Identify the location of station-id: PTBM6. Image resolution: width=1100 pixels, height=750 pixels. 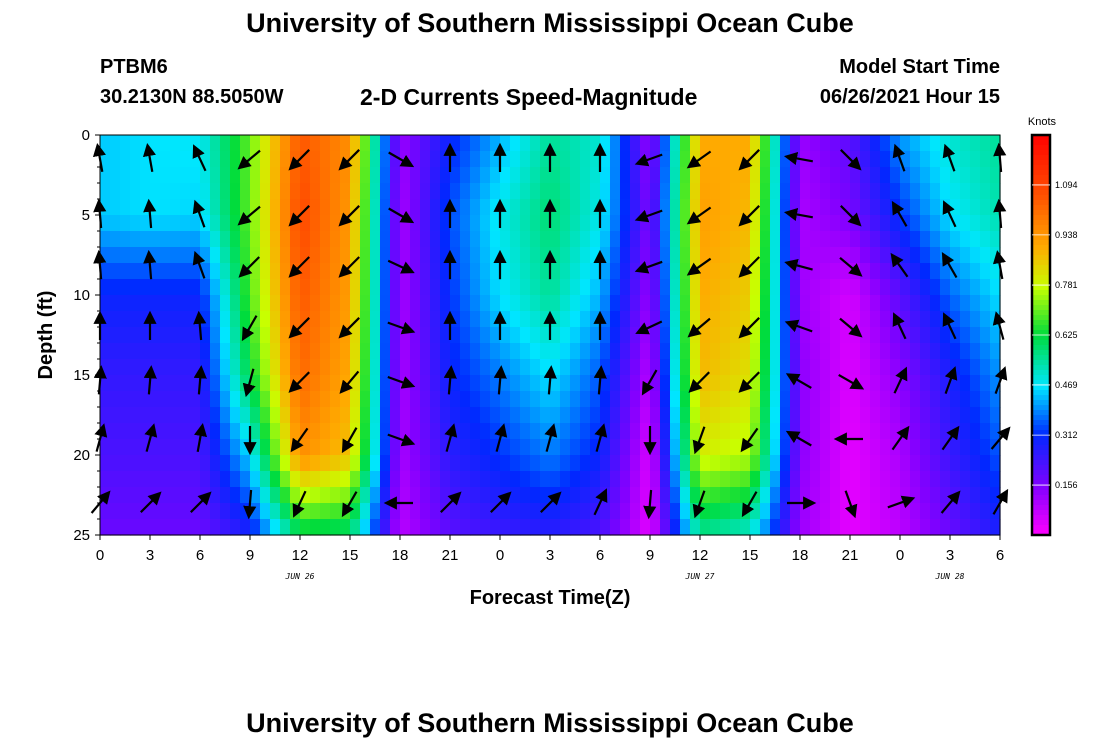
(134, 67).